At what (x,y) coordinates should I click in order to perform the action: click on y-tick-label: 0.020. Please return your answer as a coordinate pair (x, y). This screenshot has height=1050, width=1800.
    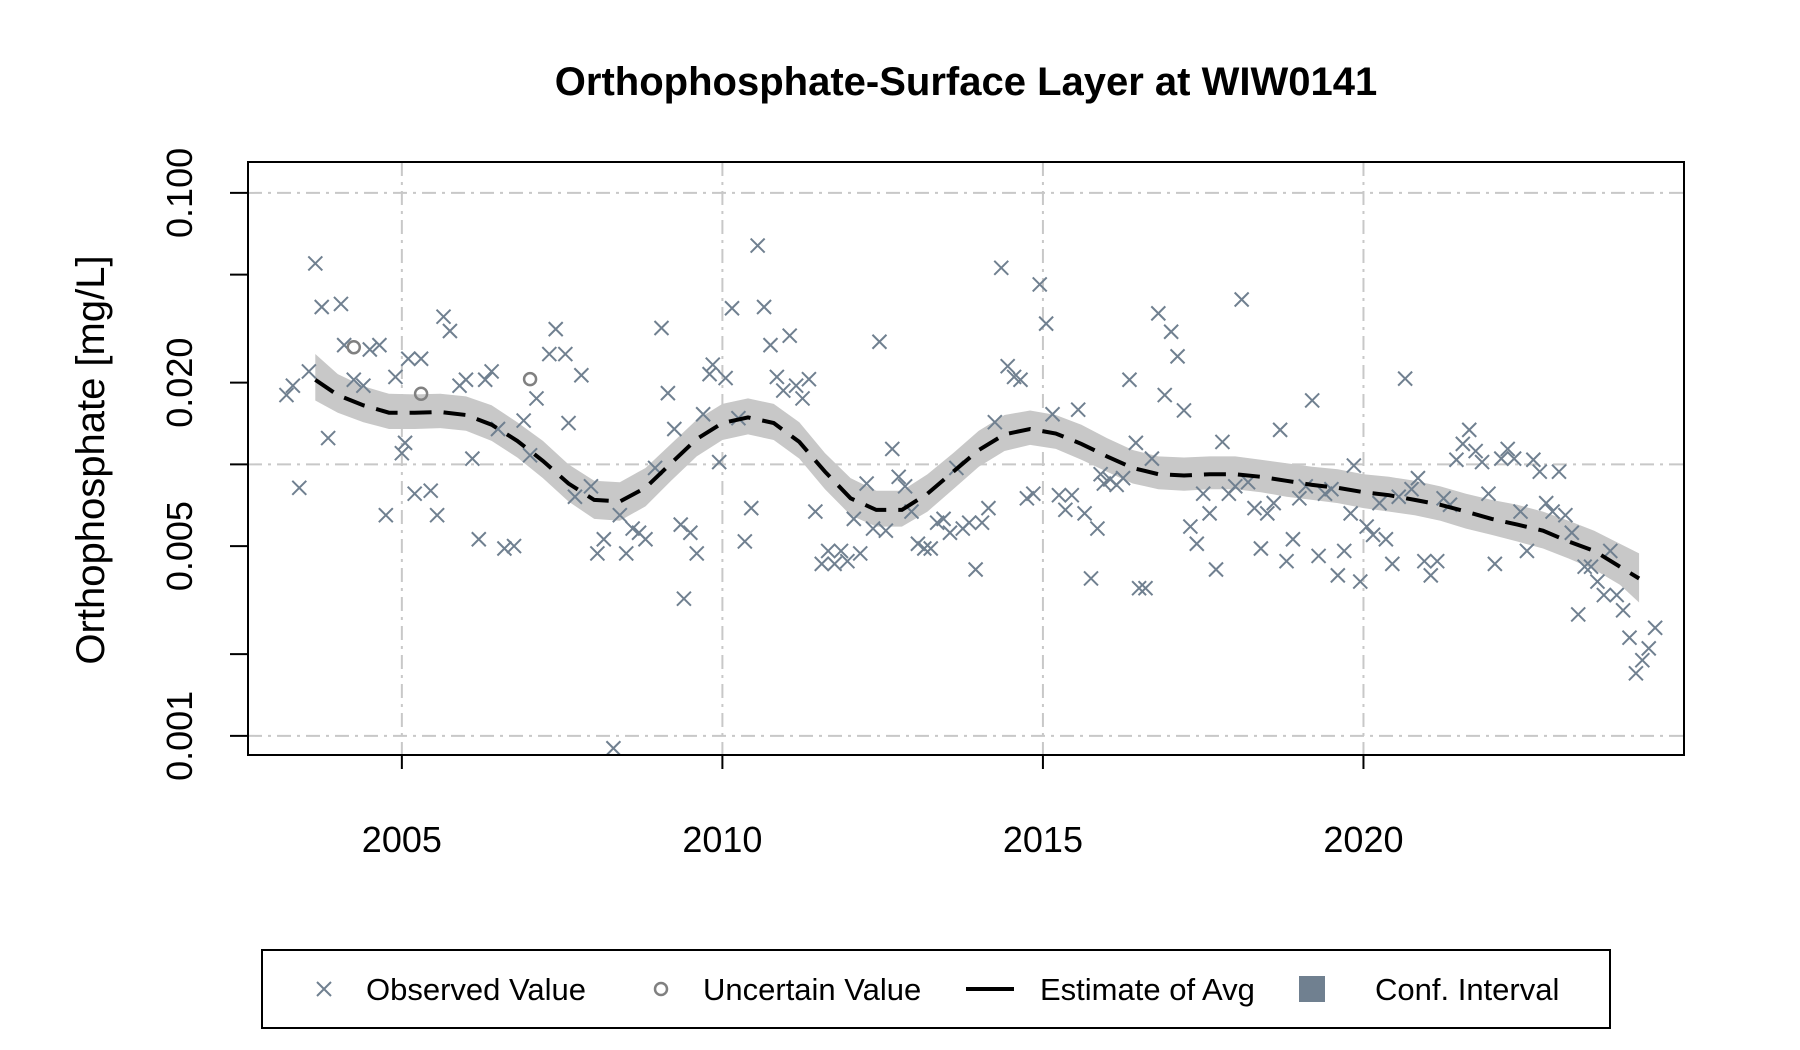
    Looking at the image, I should click on (179, 383).